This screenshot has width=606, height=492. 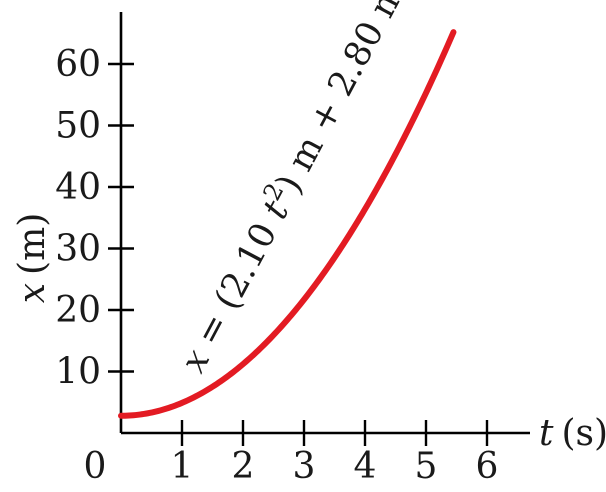 What do you see at coordinates (95, 466) in the screenshot?
I see `origin-label: 0` at bounding box center [95, 466].